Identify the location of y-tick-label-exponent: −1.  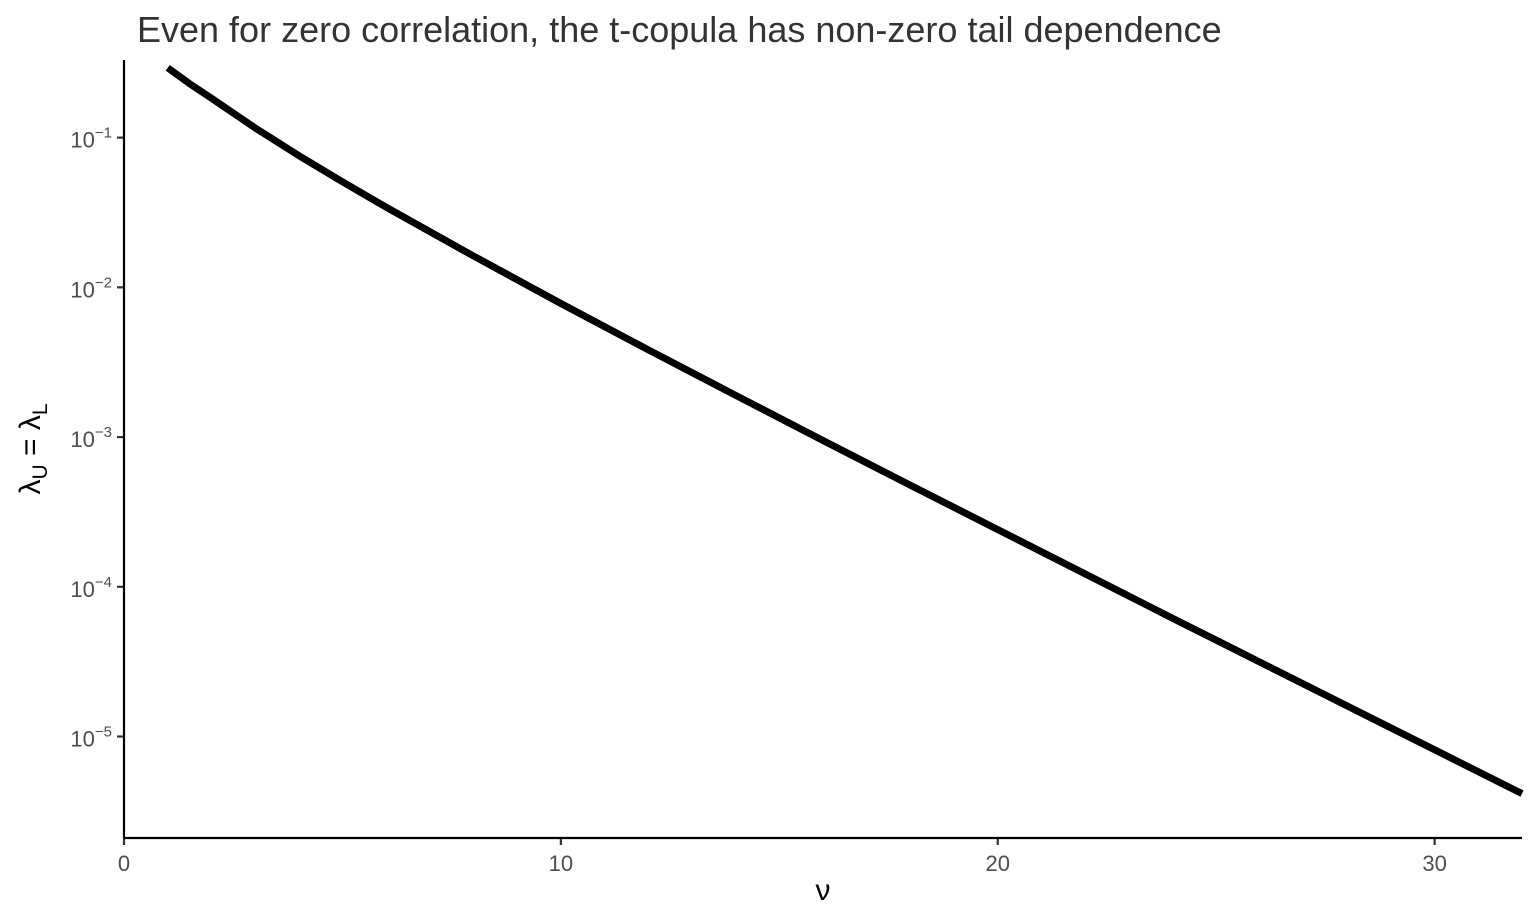
(103, 133).